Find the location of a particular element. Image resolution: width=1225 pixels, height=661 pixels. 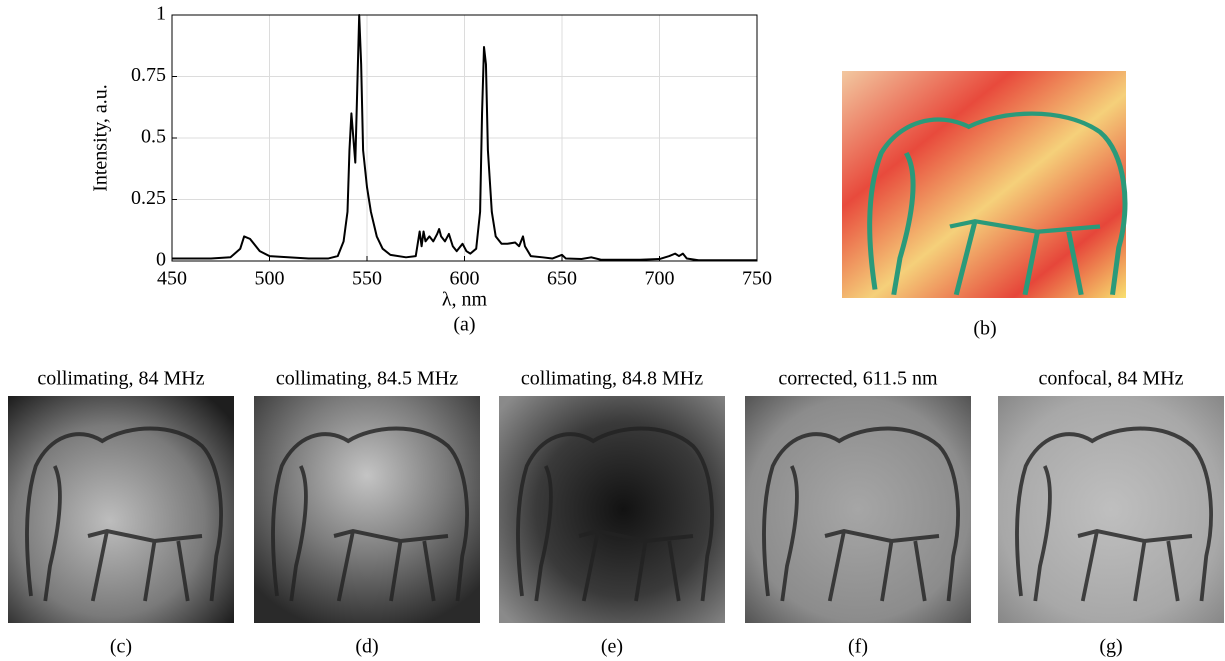

panel-label: (c) is located at coordinates (121, 647).